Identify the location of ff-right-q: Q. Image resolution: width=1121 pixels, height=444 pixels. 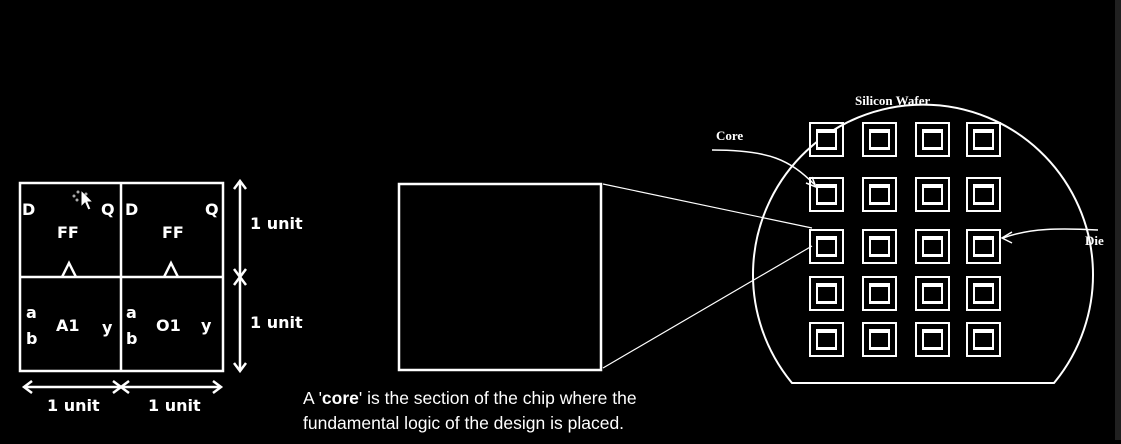
(212, 209).